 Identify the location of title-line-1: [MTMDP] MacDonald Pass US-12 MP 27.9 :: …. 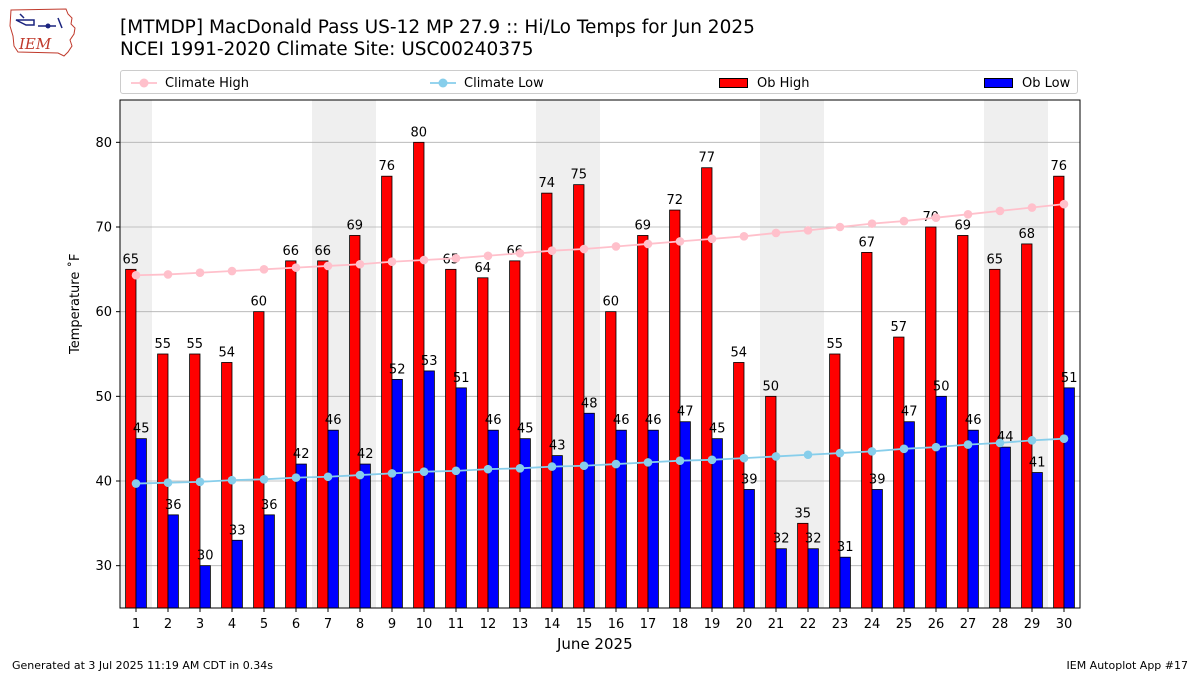
(437, 27).